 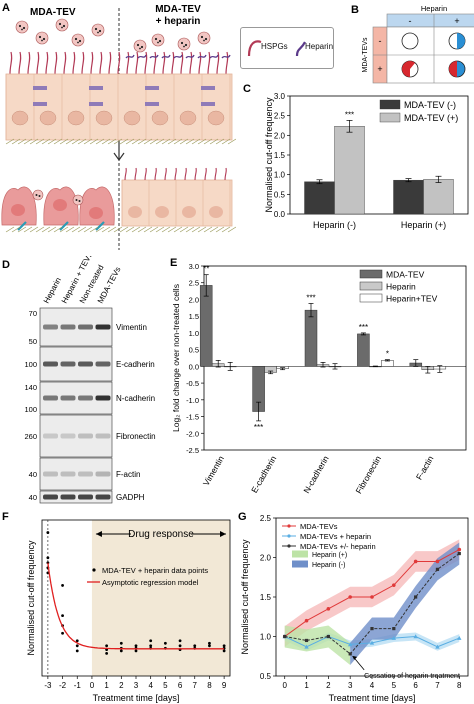 I want to click on e-ytick-label: 2.0, so click(x=194, y=299).